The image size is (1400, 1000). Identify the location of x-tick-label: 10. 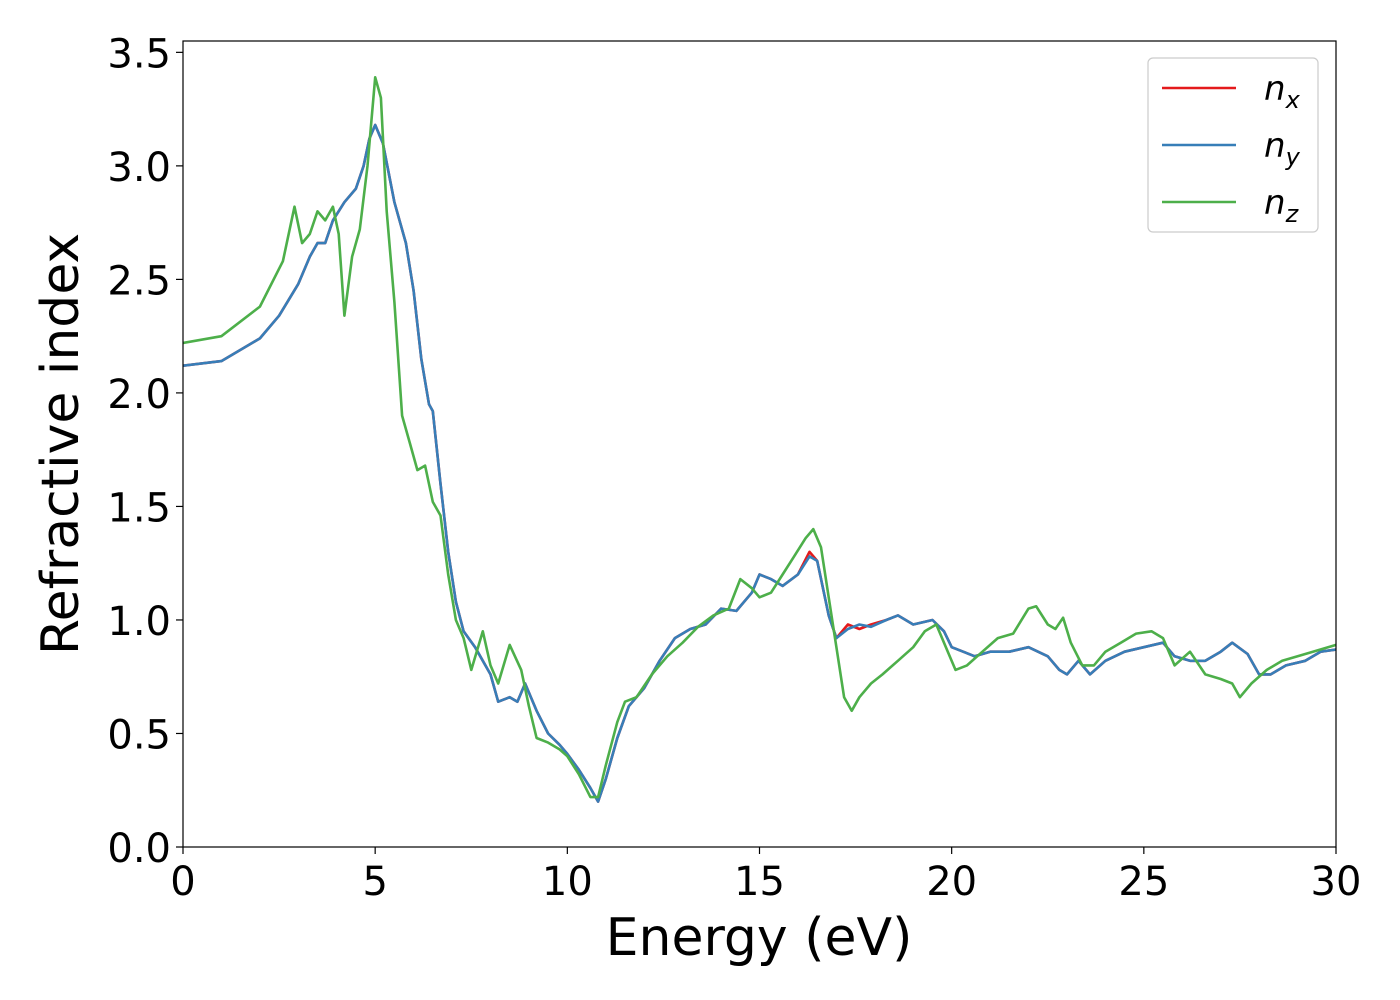
(567, 882).